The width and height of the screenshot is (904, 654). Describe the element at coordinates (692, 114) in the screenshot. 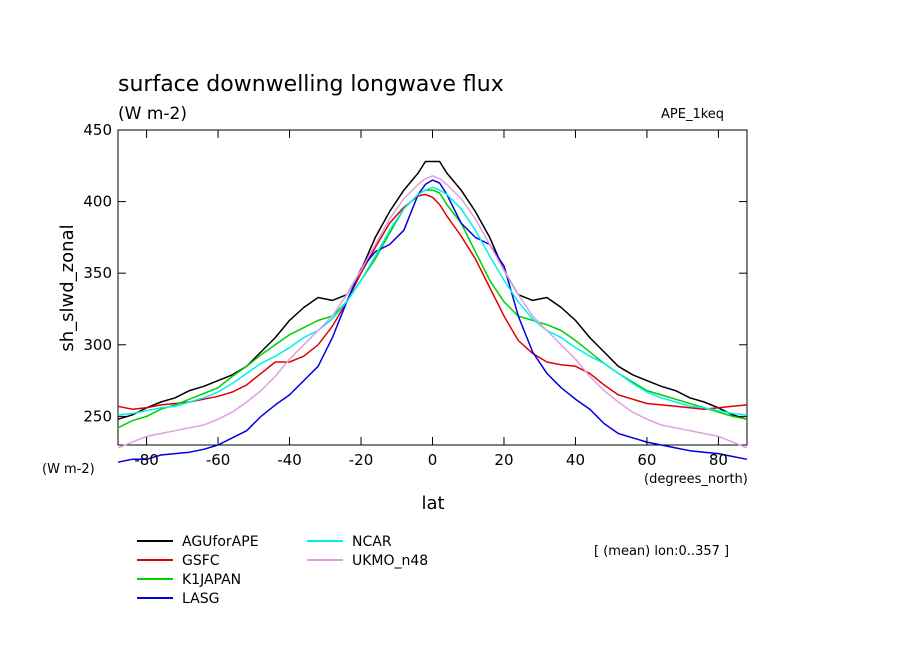

I see `case-label: APE_1keq` at that location.